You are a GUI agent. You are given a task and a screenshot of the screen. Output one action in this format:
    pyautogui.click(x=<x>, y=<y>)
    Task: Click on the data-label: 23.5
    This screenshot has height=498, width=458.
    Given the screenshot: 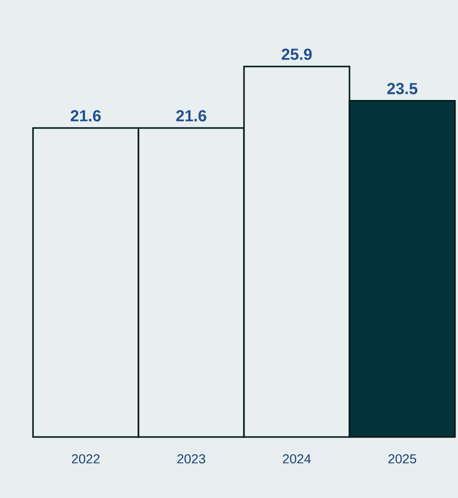 What is the action you would take?
    pyautogui.click(x=402, y=88)
    